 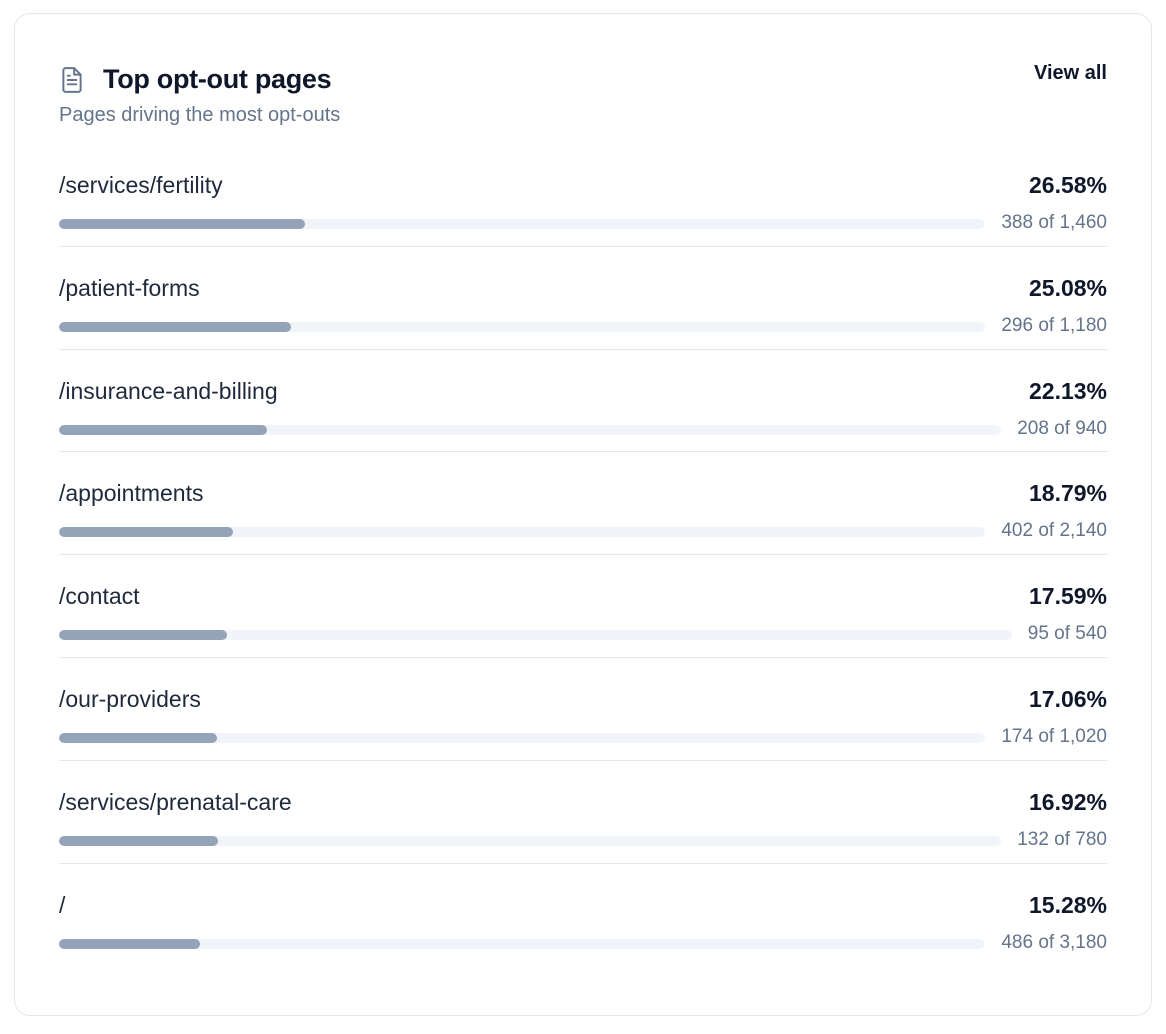 I want to click on opt-out-percent: 25.08%, so click(x=1067, y=287).